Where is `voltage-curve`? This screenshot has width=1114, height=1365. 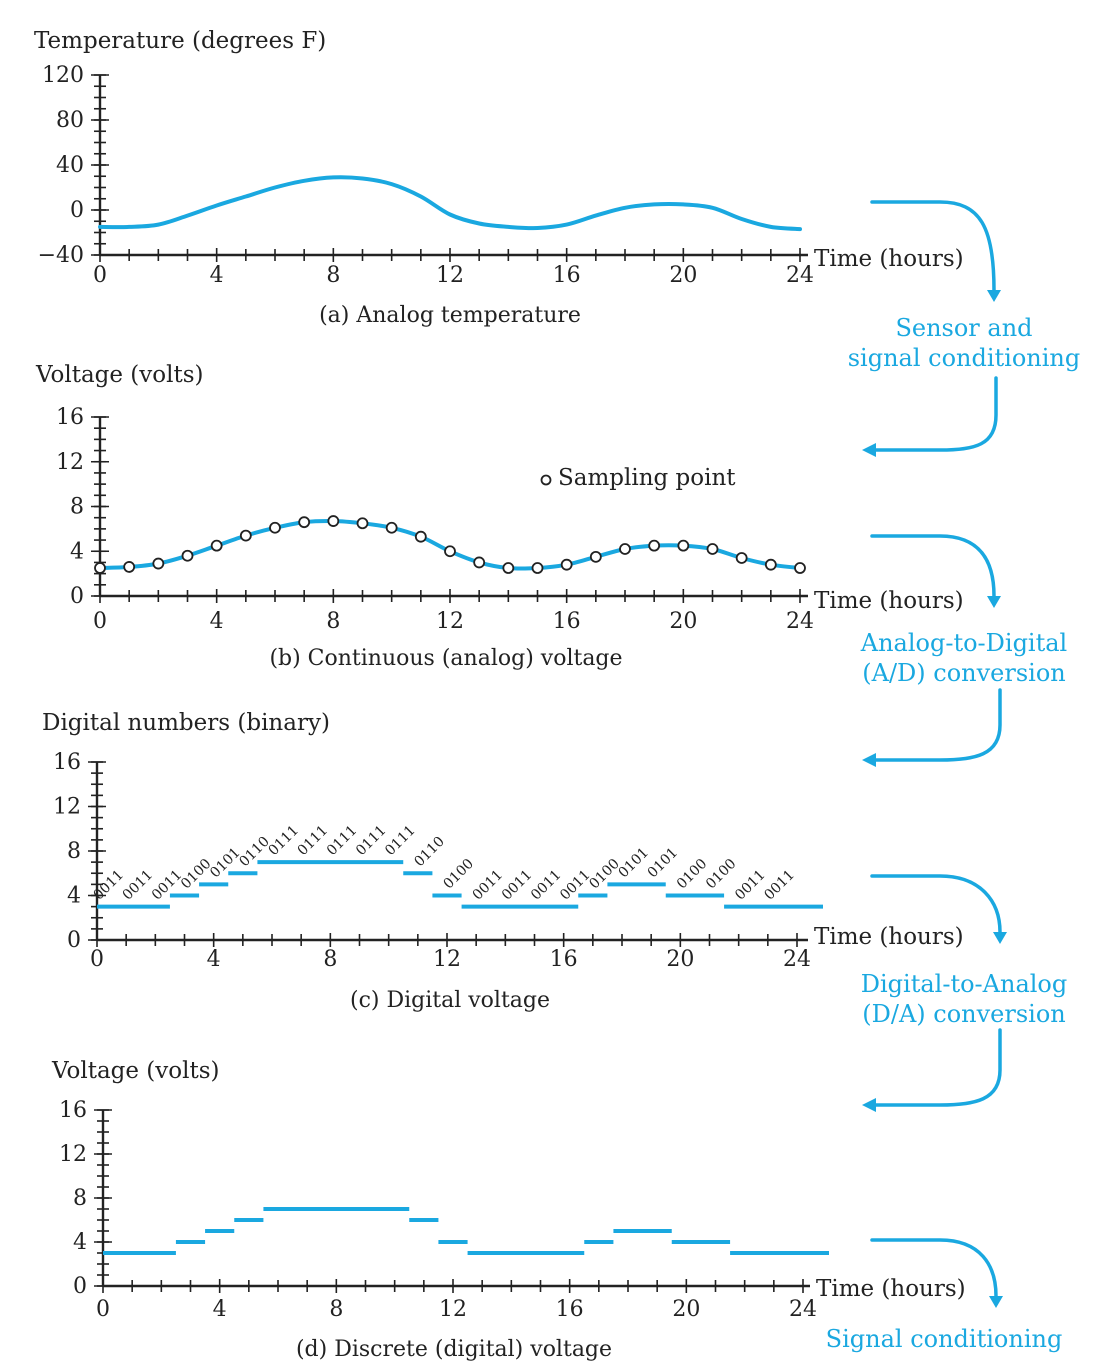 voltage-curve is located at coordinates (450, 544).